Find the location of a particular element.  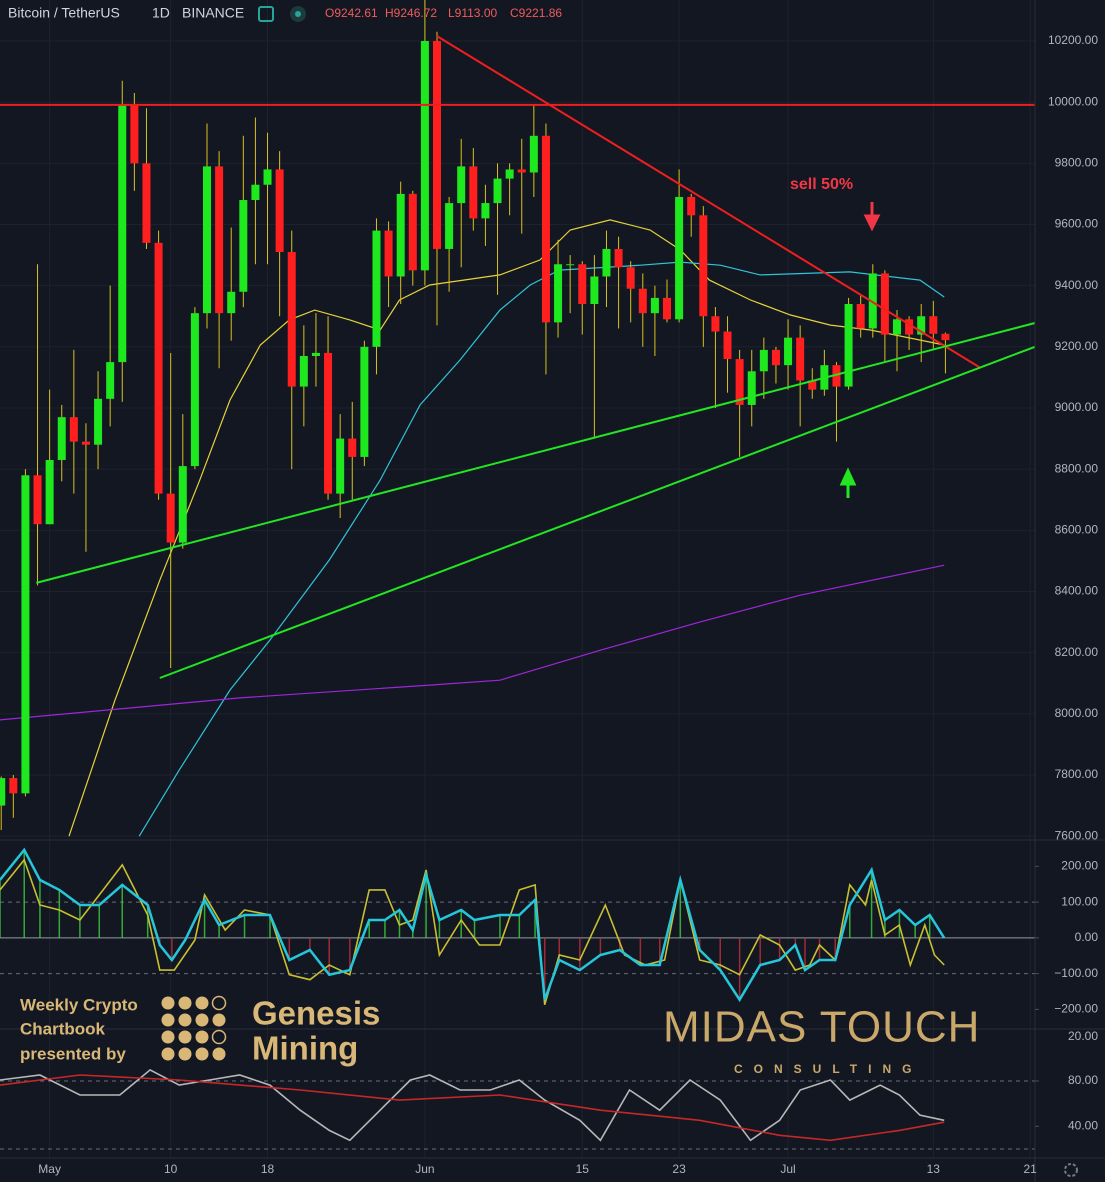

brand: MIDAS TOUCH is located at coordinates (821, 1027).